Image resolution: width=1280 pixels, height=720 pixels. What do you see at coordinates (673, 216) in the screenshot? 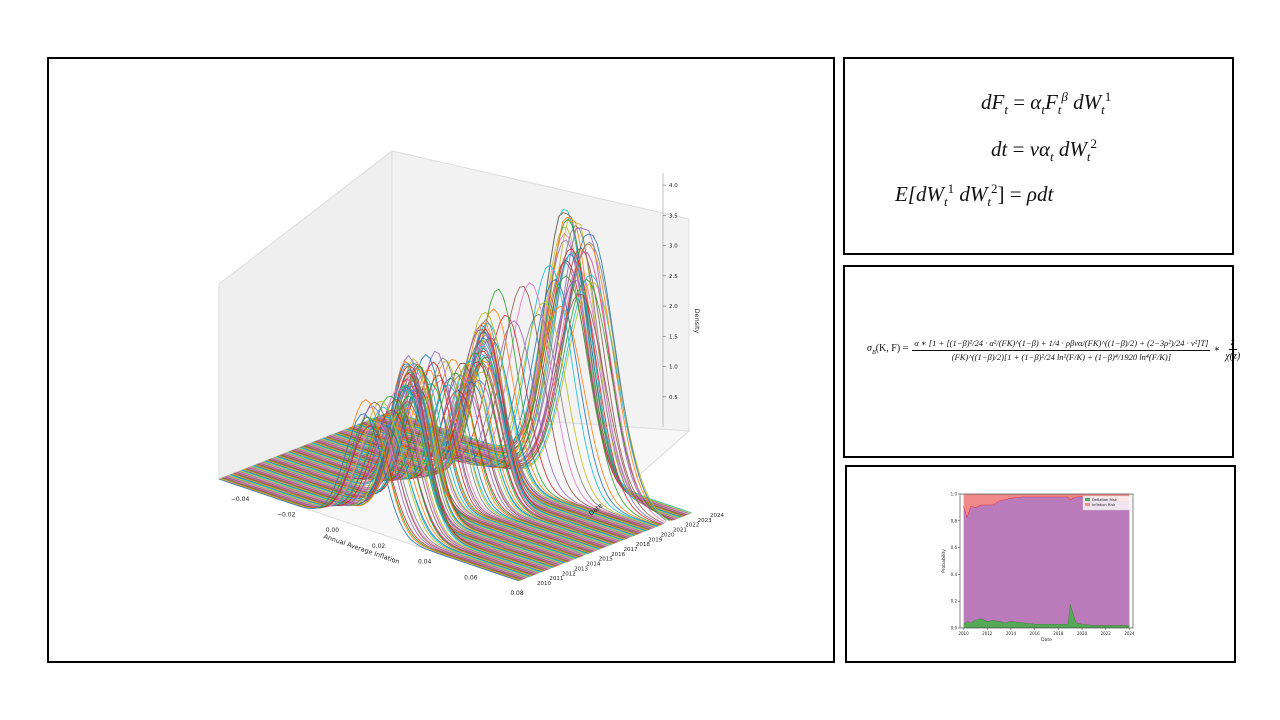
I see `z-tick-label: 3.5` at bounding box center [673, 216].